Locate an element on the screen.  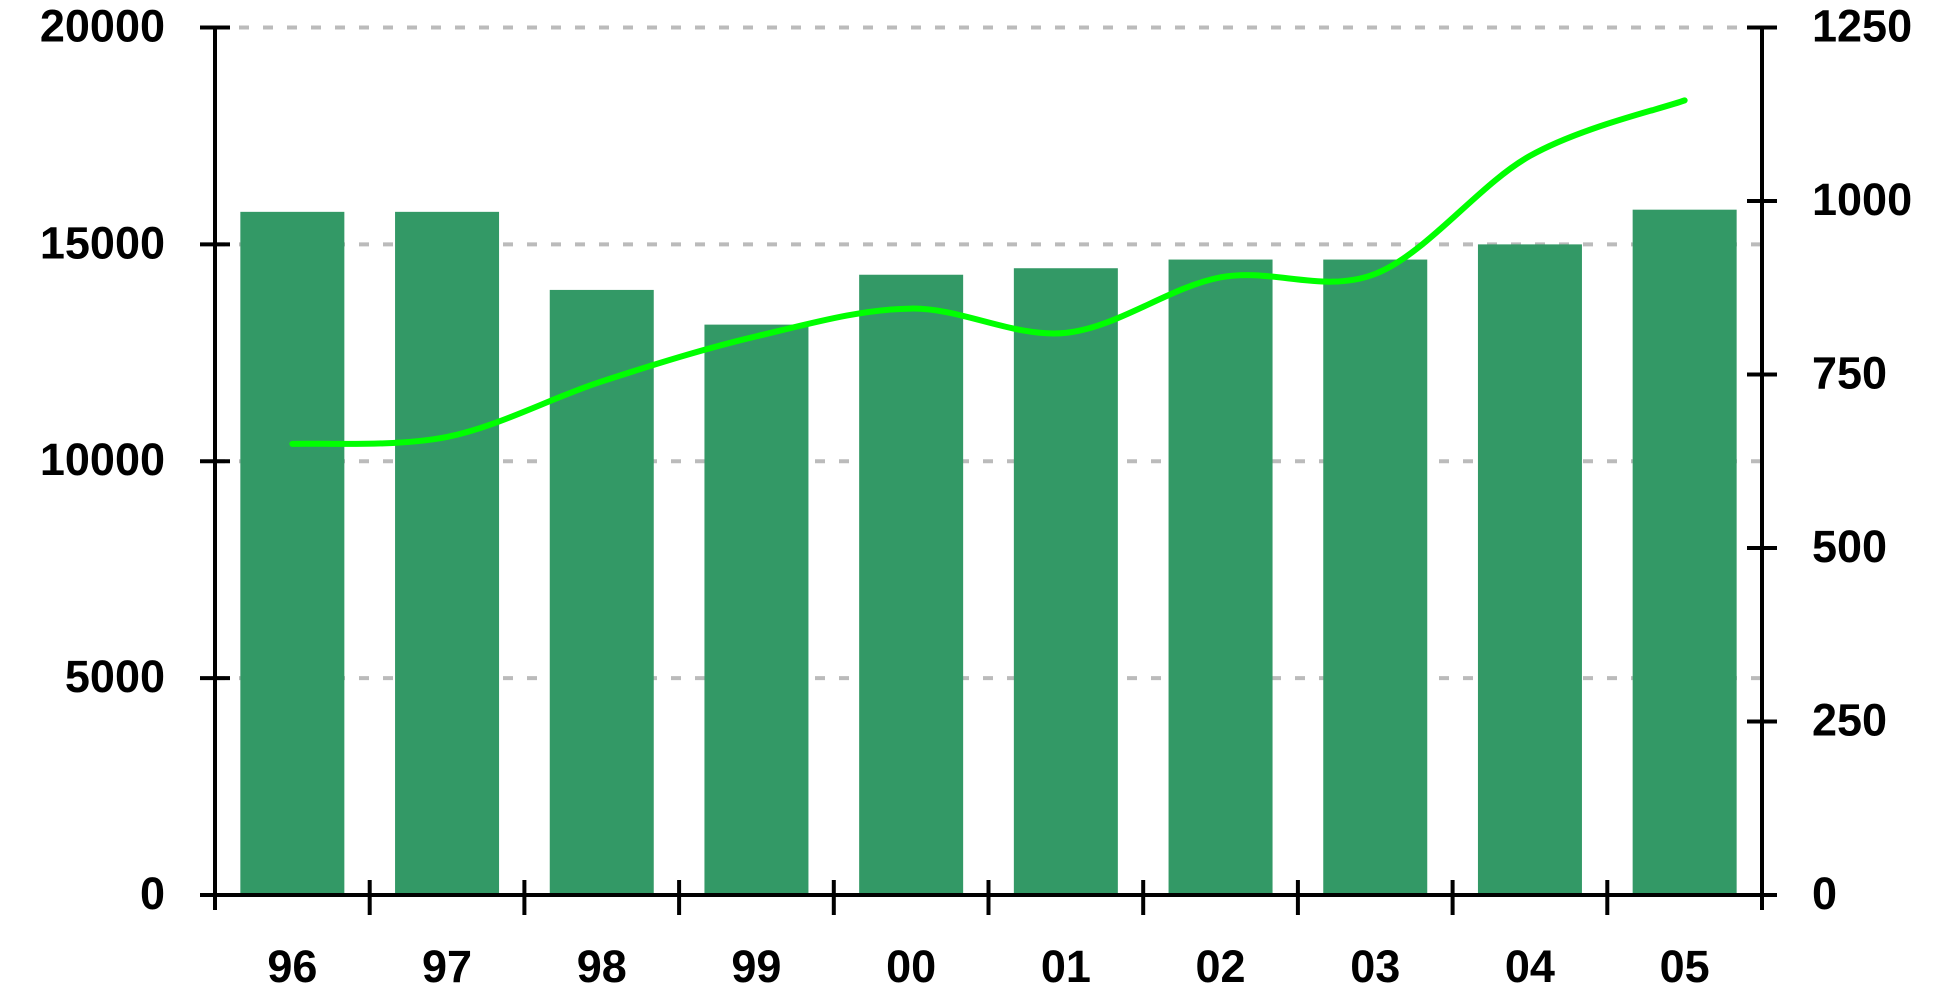
x-tick-label: 98 is located at coordinates (602, 966).